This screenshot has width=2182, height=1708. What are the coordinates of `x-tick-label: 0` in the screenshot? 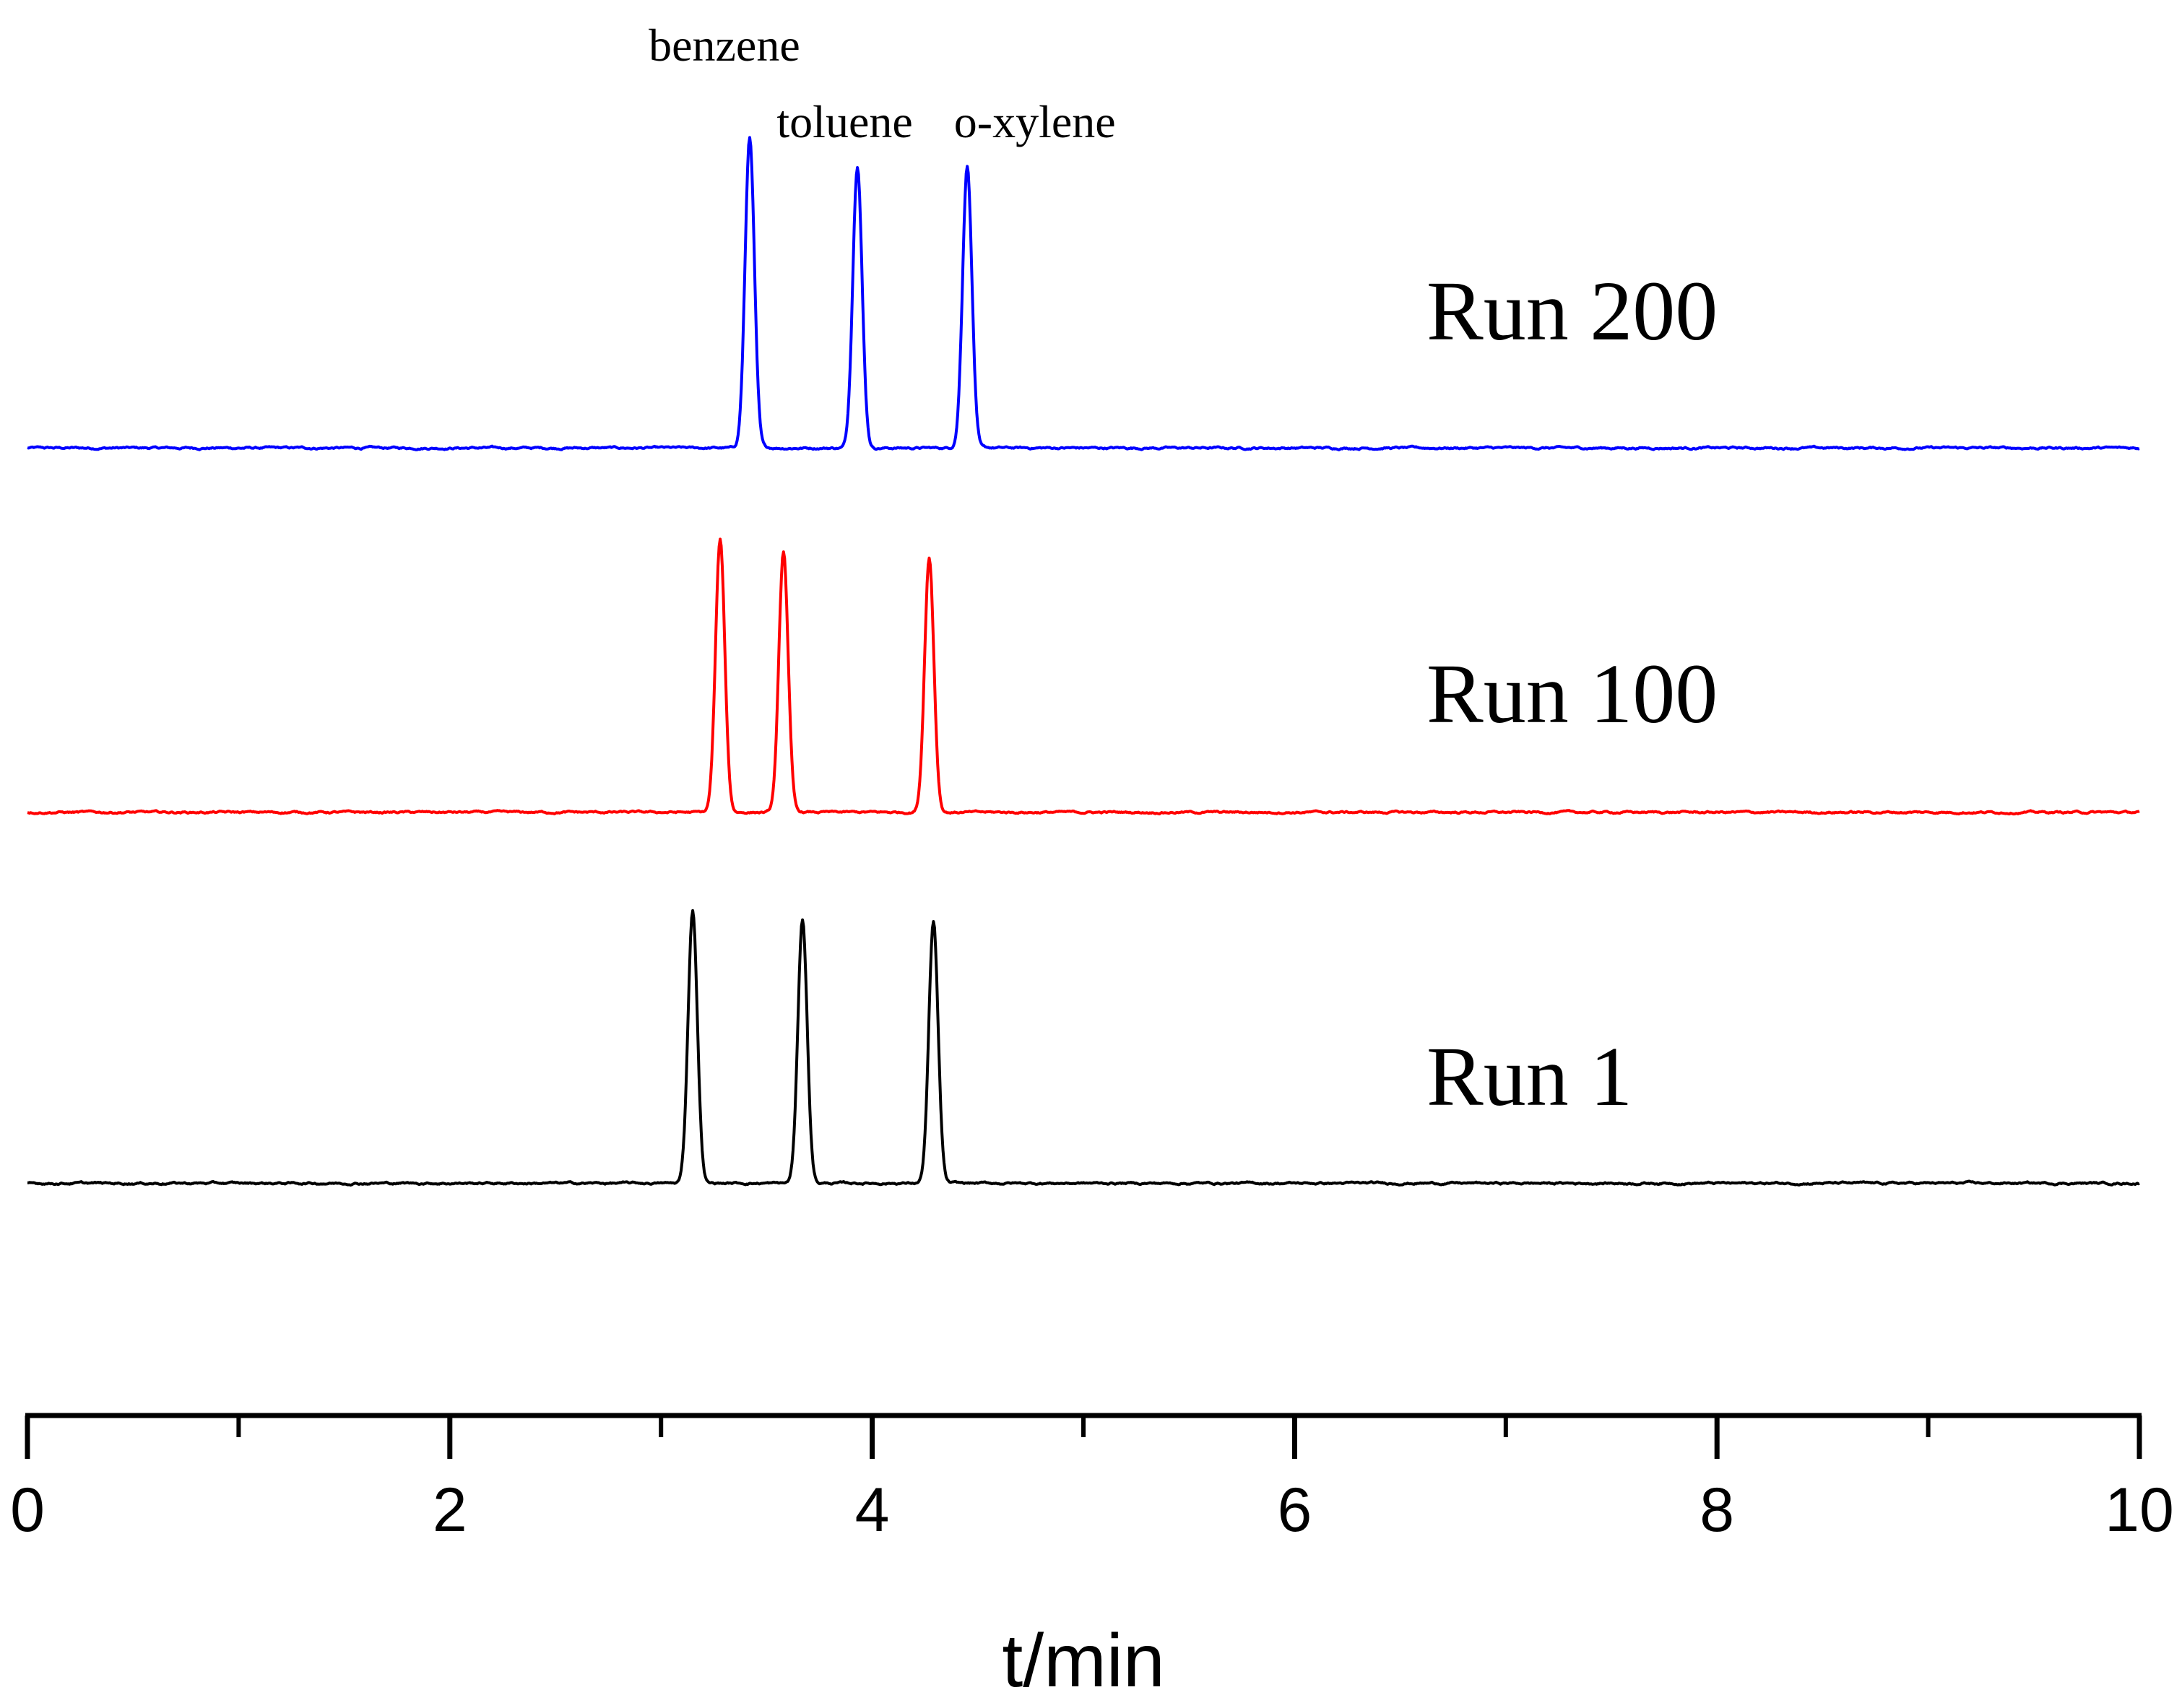 It's located at (27, 1510).